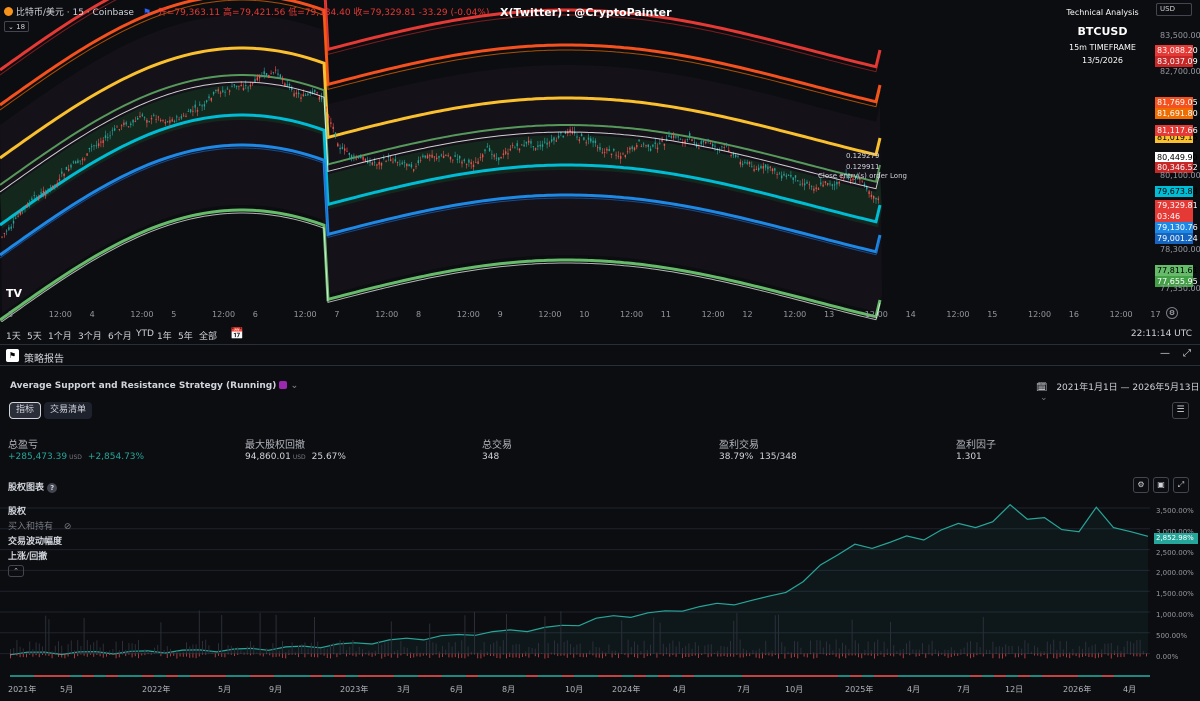  Describe the element at coordinates (21, 27) in the screenshot. I see `indicator-count: 18` at that location.